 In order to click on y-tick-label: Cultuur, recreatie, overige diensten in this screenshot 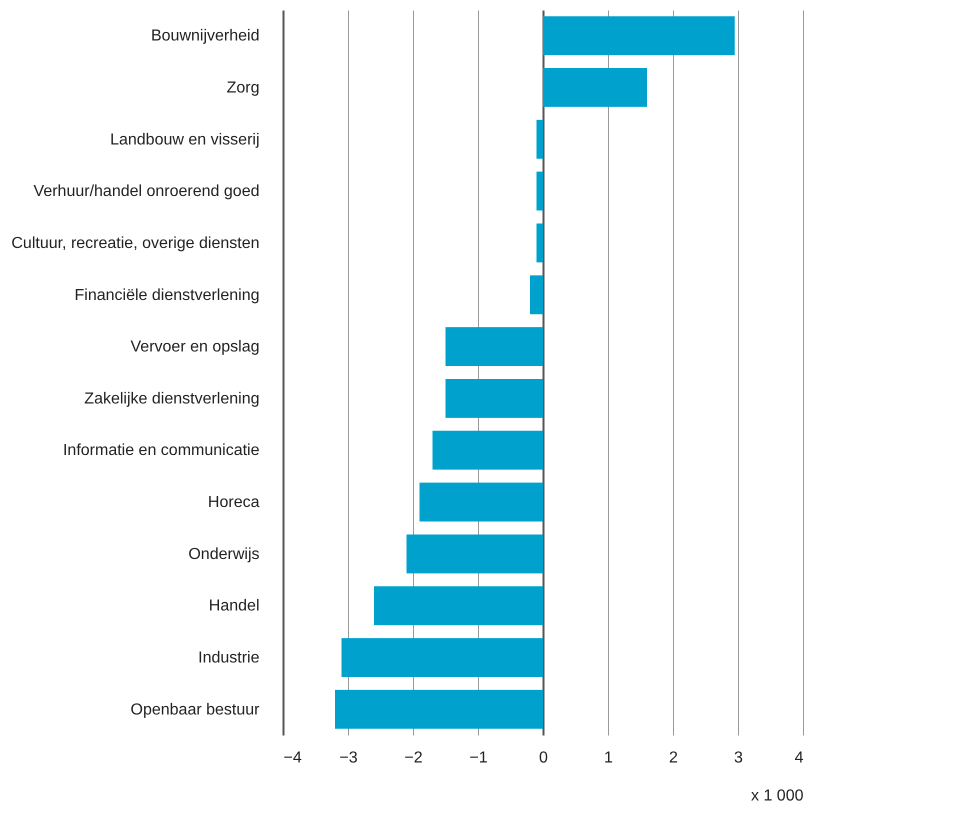, I will do `click(135, 243)`.